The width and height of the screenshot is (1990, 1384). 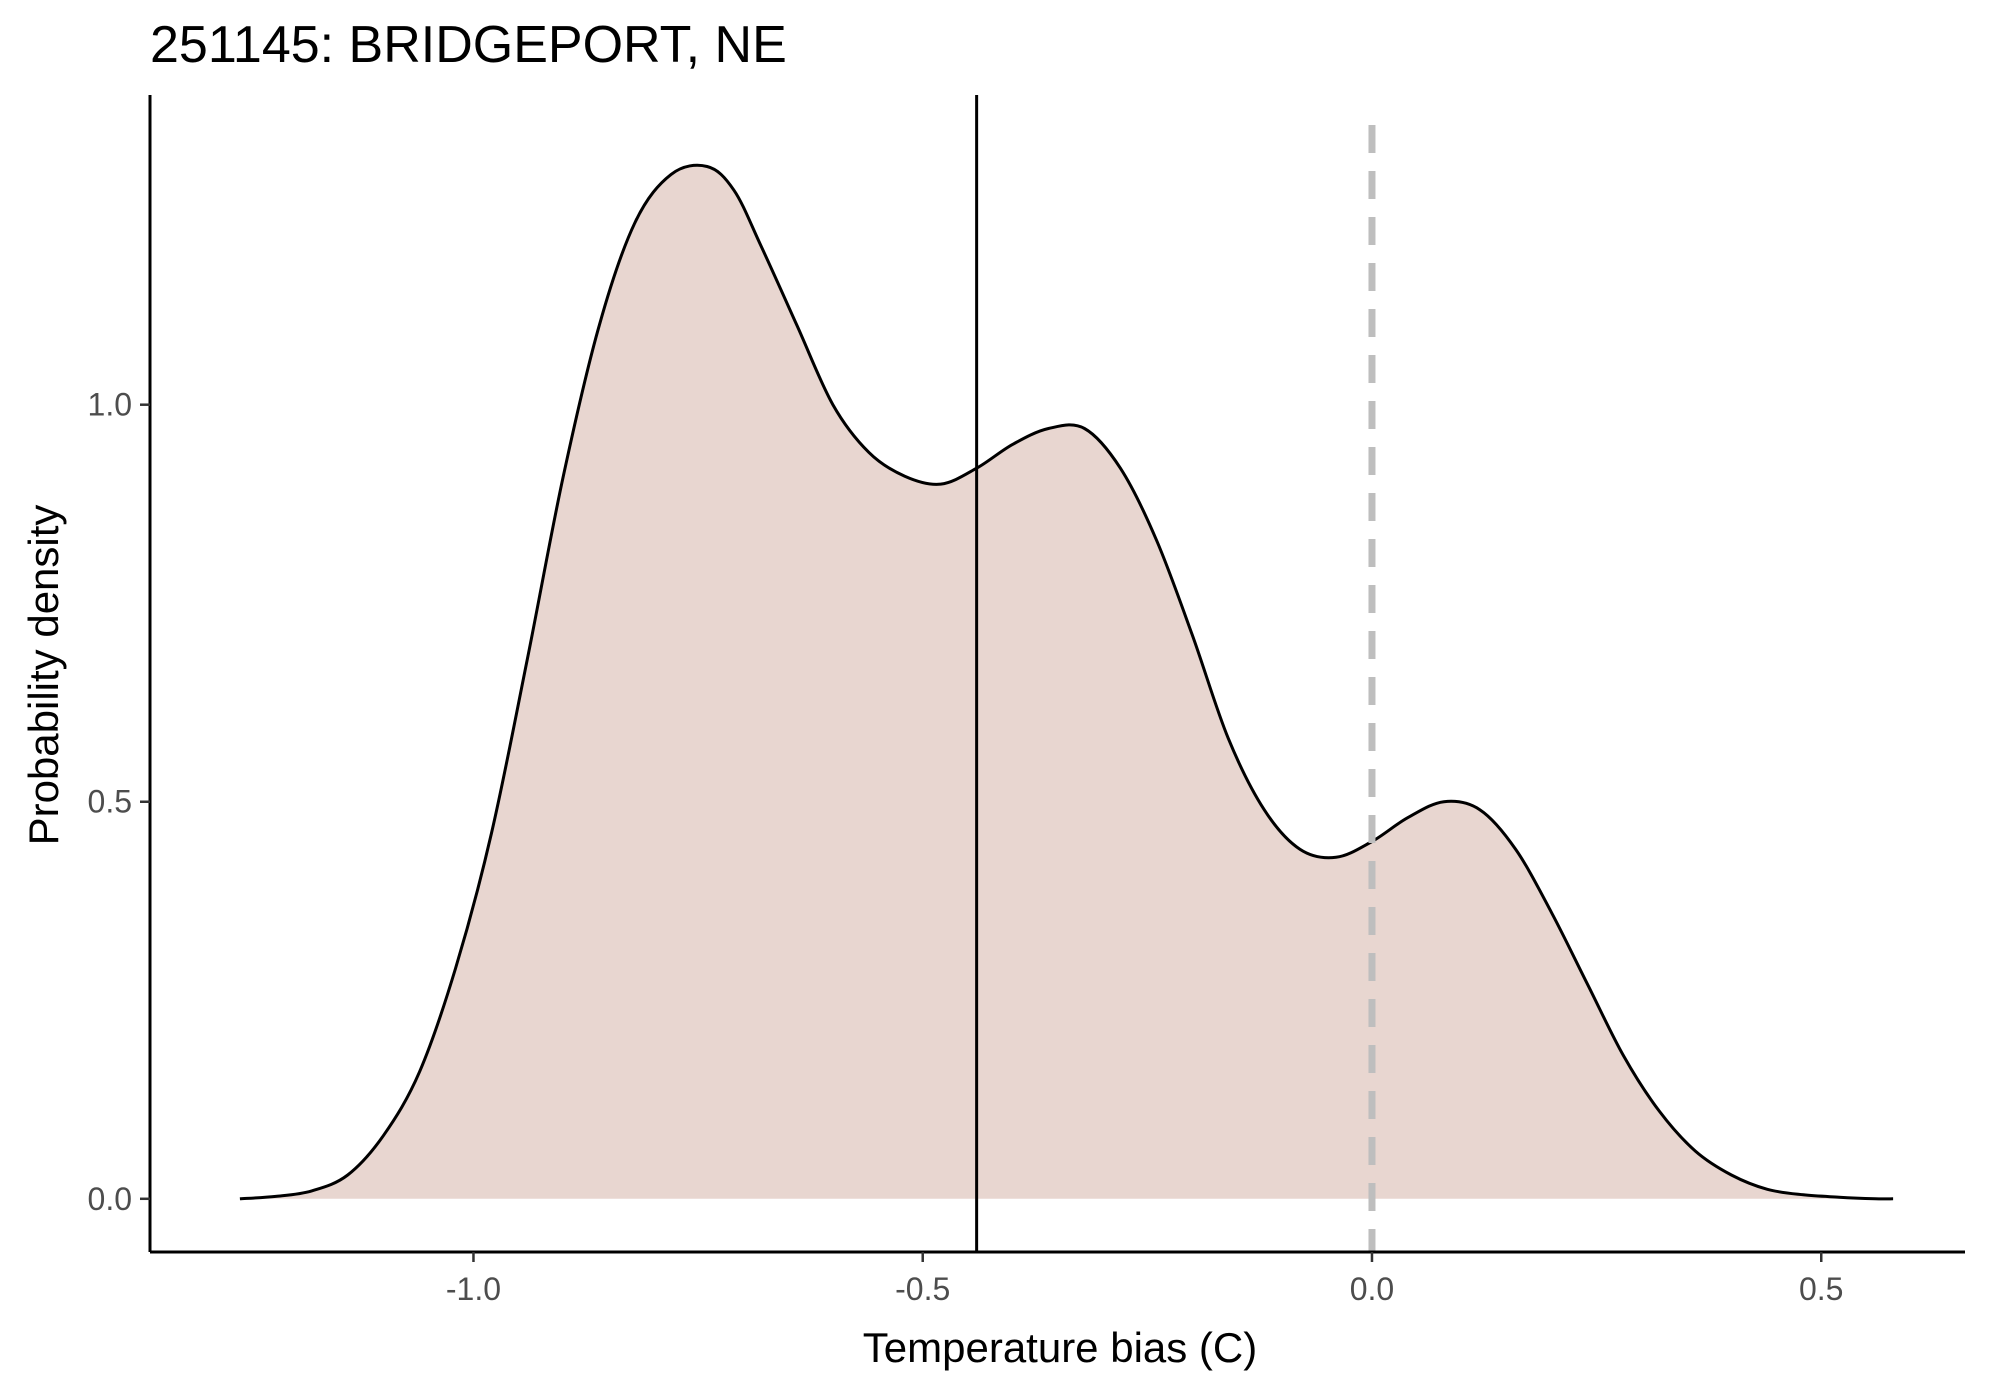 I want to click on y-axis-ticks: 0.0 0.5 1.0, so click(x=119, y=802).